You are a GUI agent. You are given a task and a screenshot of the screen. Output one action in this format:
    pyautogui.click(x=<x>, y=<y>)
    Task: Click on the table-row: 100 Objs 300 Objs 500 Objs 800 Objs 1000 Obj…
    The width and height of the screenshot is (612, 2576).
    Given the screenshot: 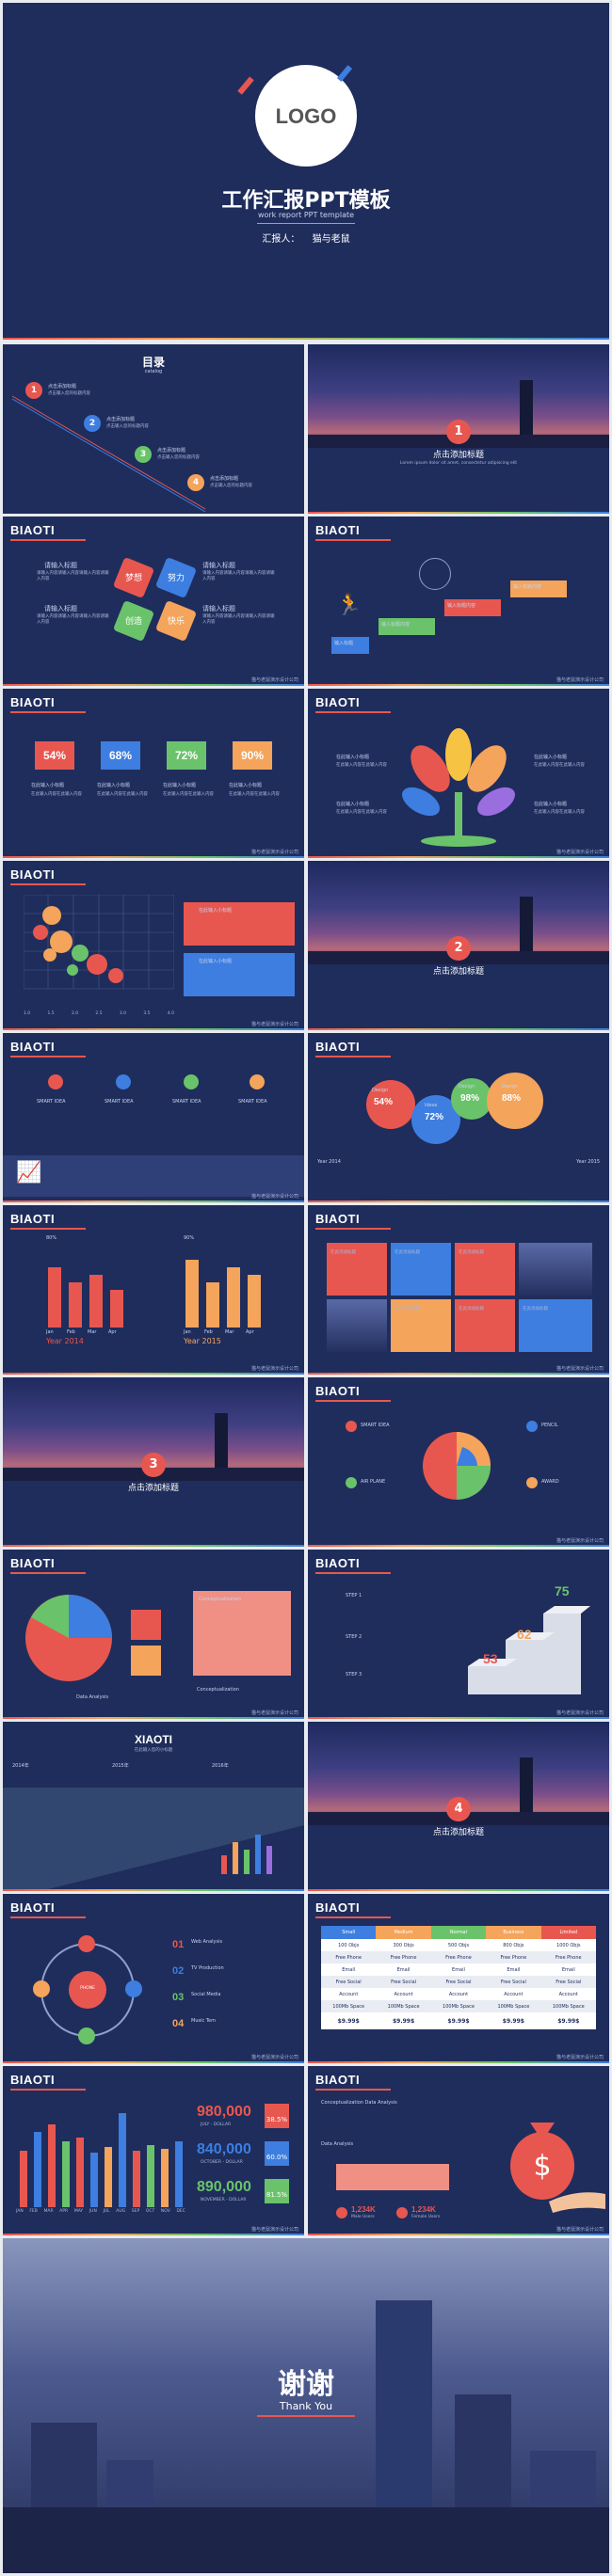 What is the action you would take?
    pyautogui.click(x=458, y=1945)
    